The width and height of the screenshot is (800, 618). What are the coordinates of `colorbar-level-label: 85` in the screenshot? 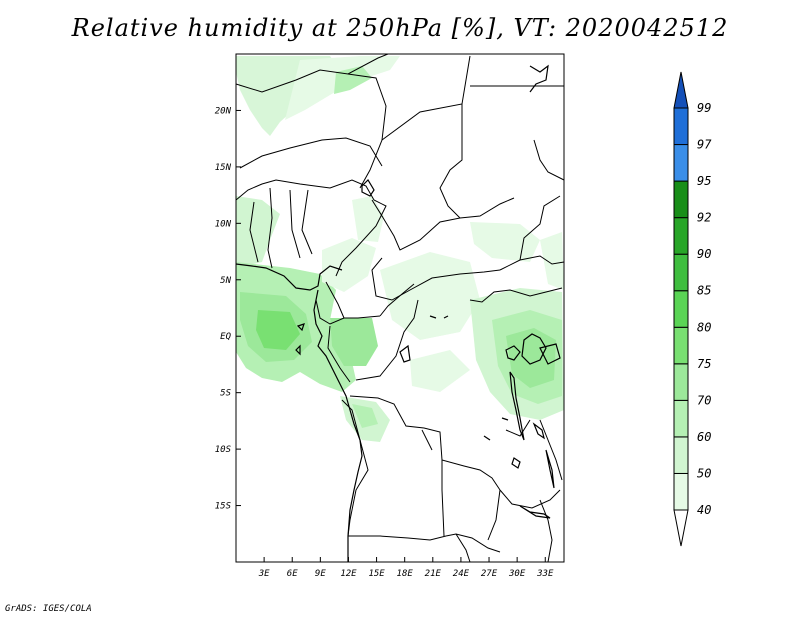 It's located at (704, 291).